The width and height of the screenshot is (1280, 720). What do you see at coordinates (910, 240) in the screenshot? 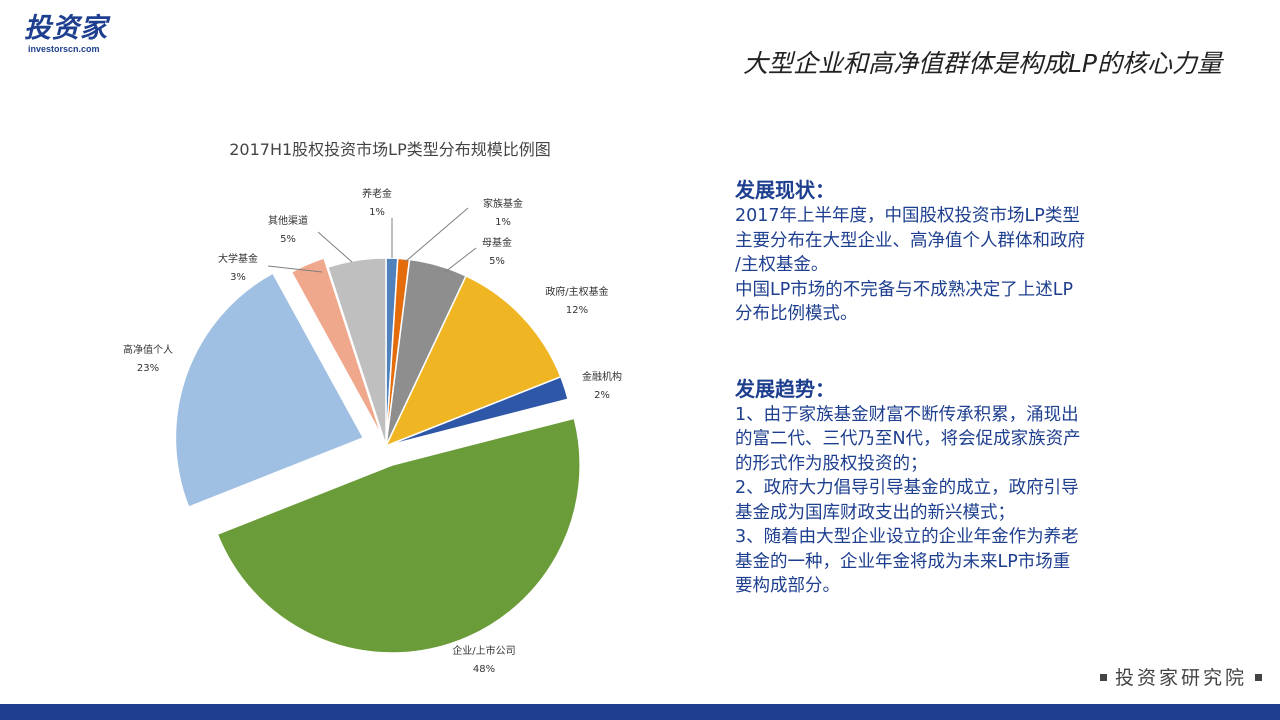
I see `status-line: 主要分布在大型企业、高净值个人群体和政府` at bounding box center [910, 240].